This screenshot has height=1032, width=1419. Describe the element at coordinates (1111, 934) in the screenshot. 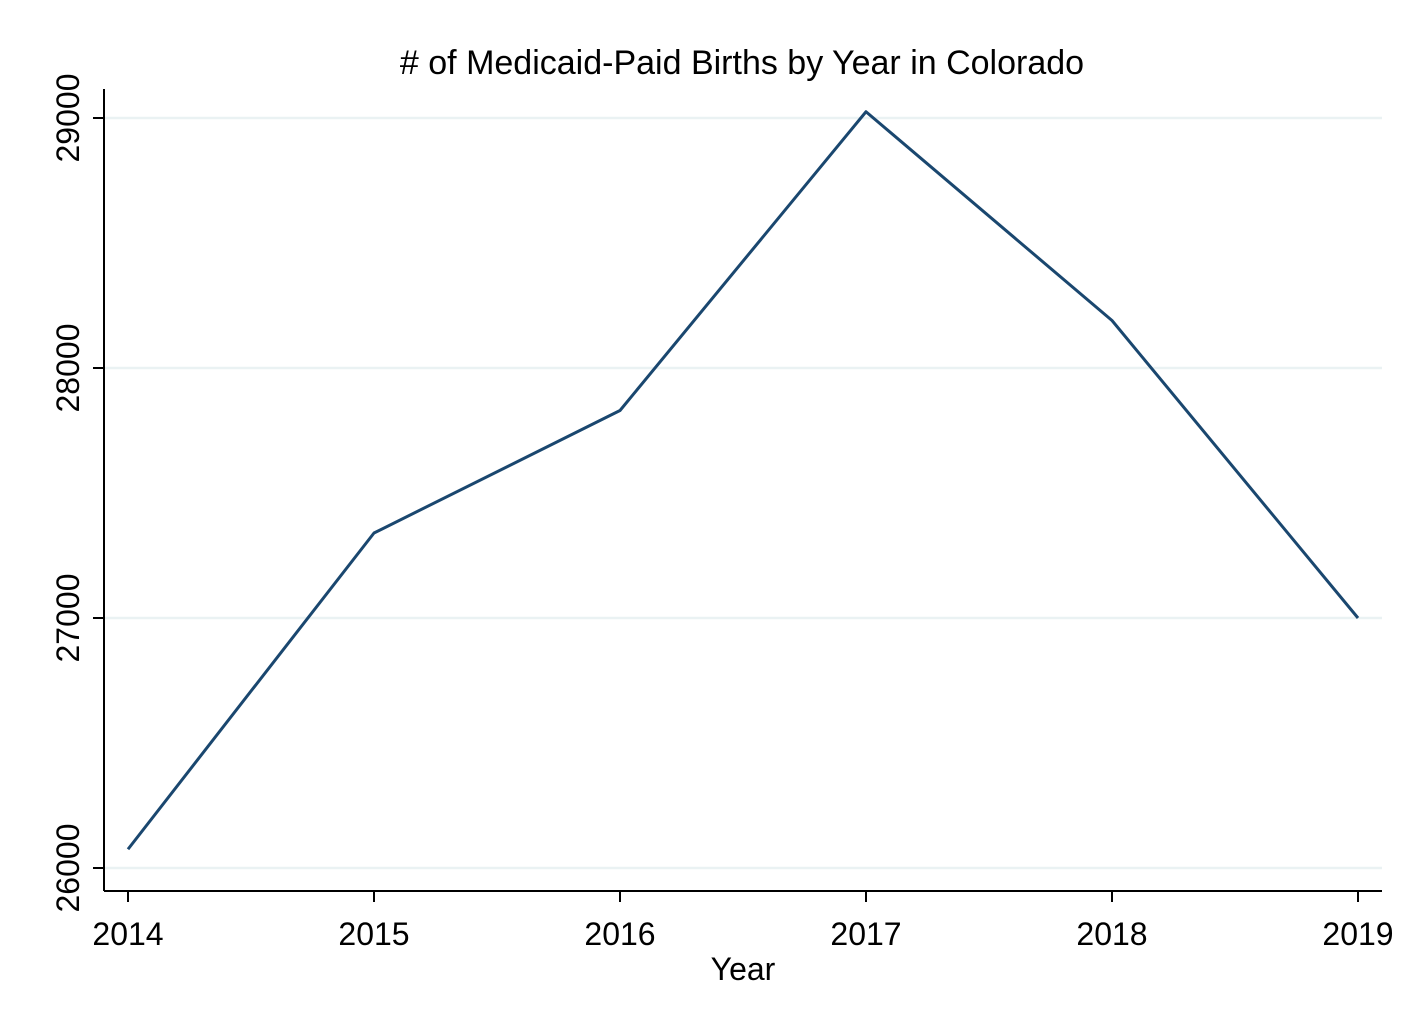

I see `x-tick-label: 2018` at that location.